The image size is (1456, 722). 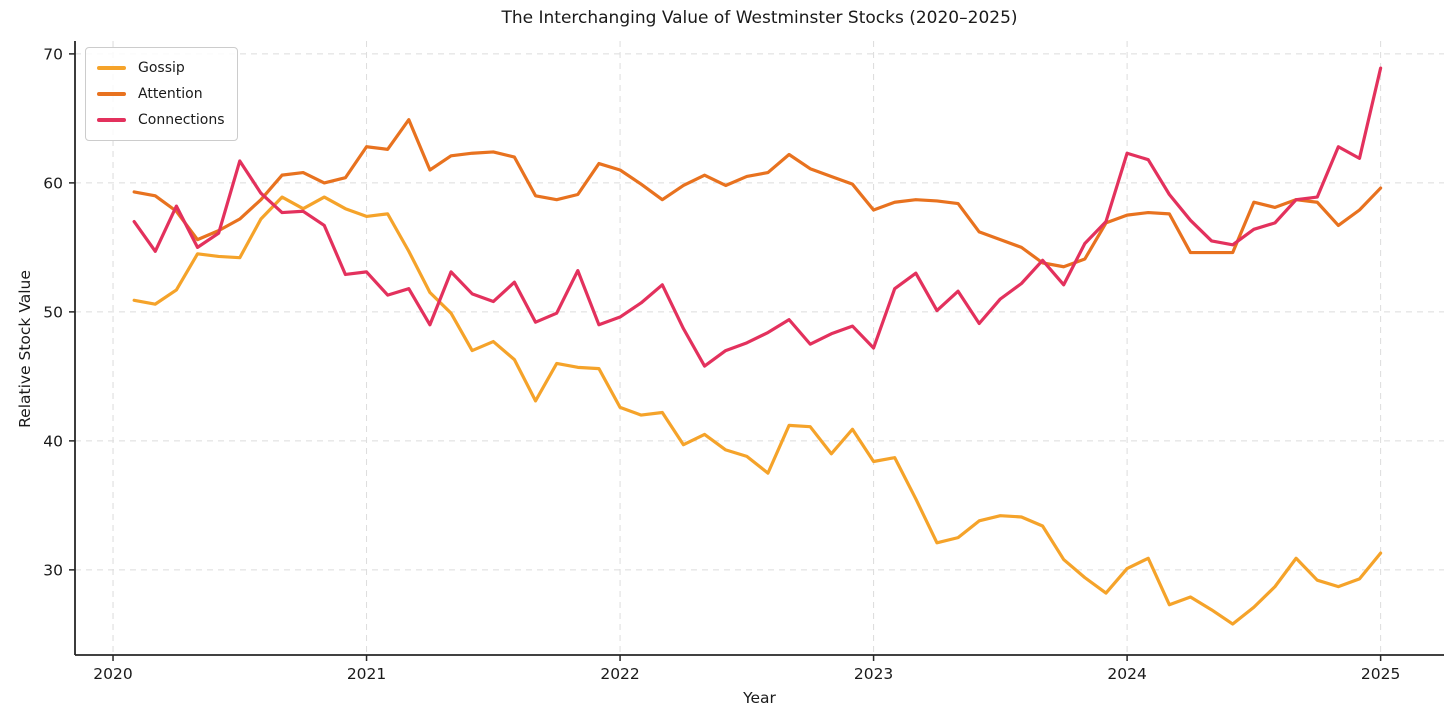 What do you see at coordinates (112, 674) in the screenshot?
I see `x-tick-label: 2020` at bounding box center [112, 674].